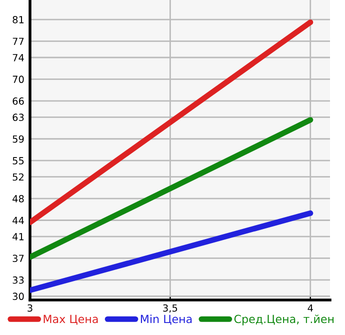 The width and height of the screenshot is (345, 335). Describe the element at coordinates (71, 319) in the screenshot. I see `legend-label: Max Цена` at that location.